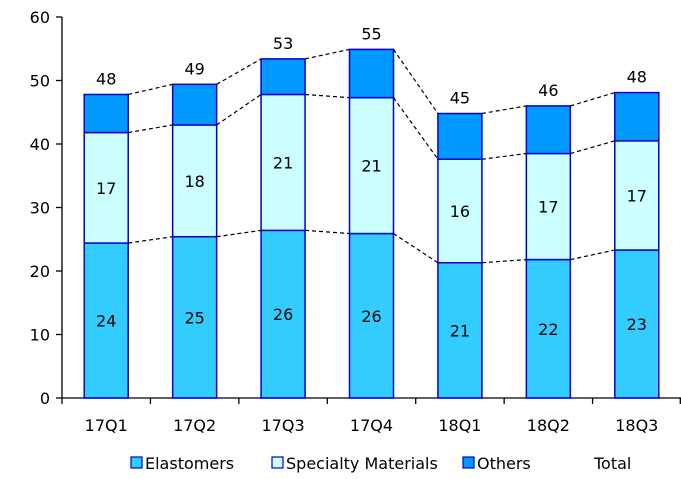  I want to click on data-label: 25, so click(194, 317).